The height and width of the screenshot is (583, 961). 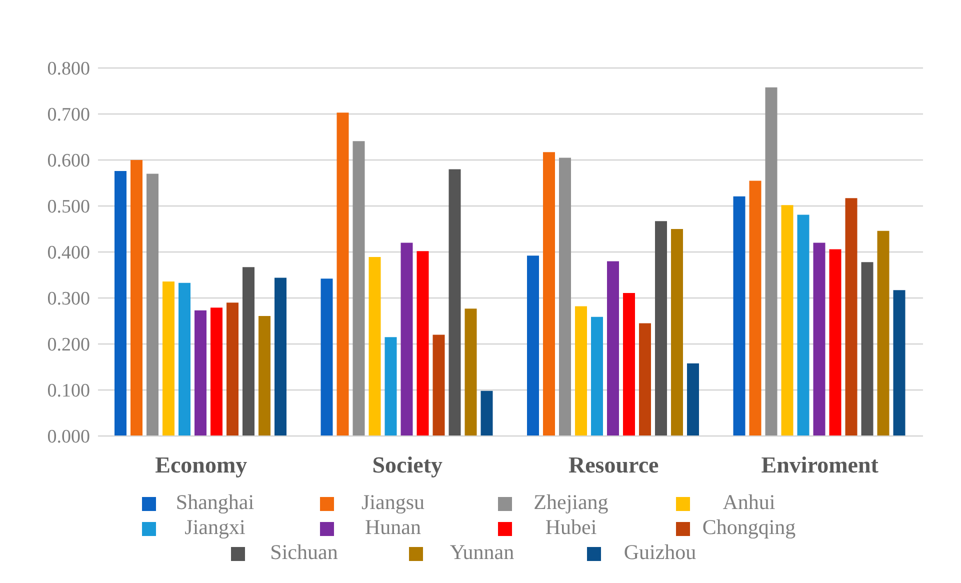 What do you see at coordinates (68, 161) in the screenshot?
I see `y-tick-label: 0.600` at bounding box center [68, 161].